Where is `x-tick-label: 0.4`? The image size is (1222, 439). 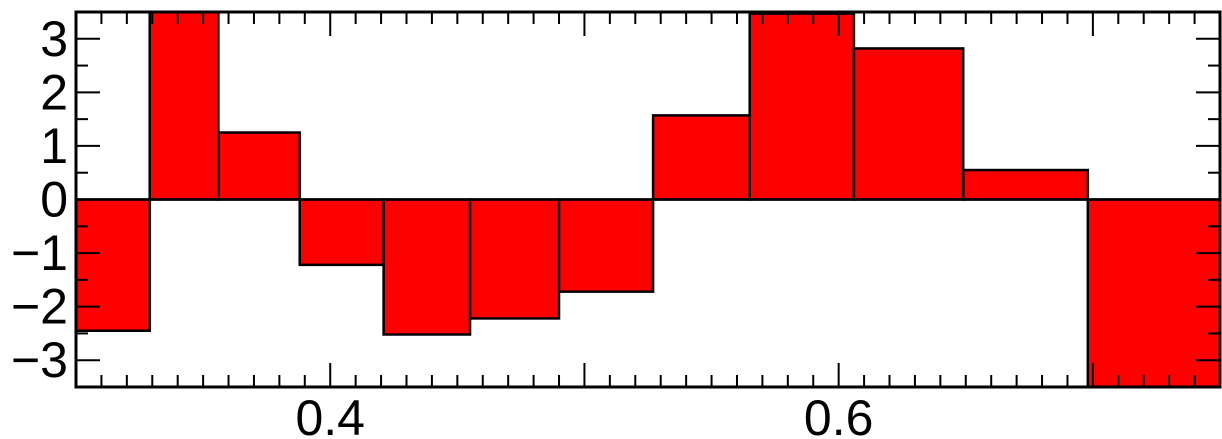 x-tick-label: 0.4 is located at coordinates (330, 414).